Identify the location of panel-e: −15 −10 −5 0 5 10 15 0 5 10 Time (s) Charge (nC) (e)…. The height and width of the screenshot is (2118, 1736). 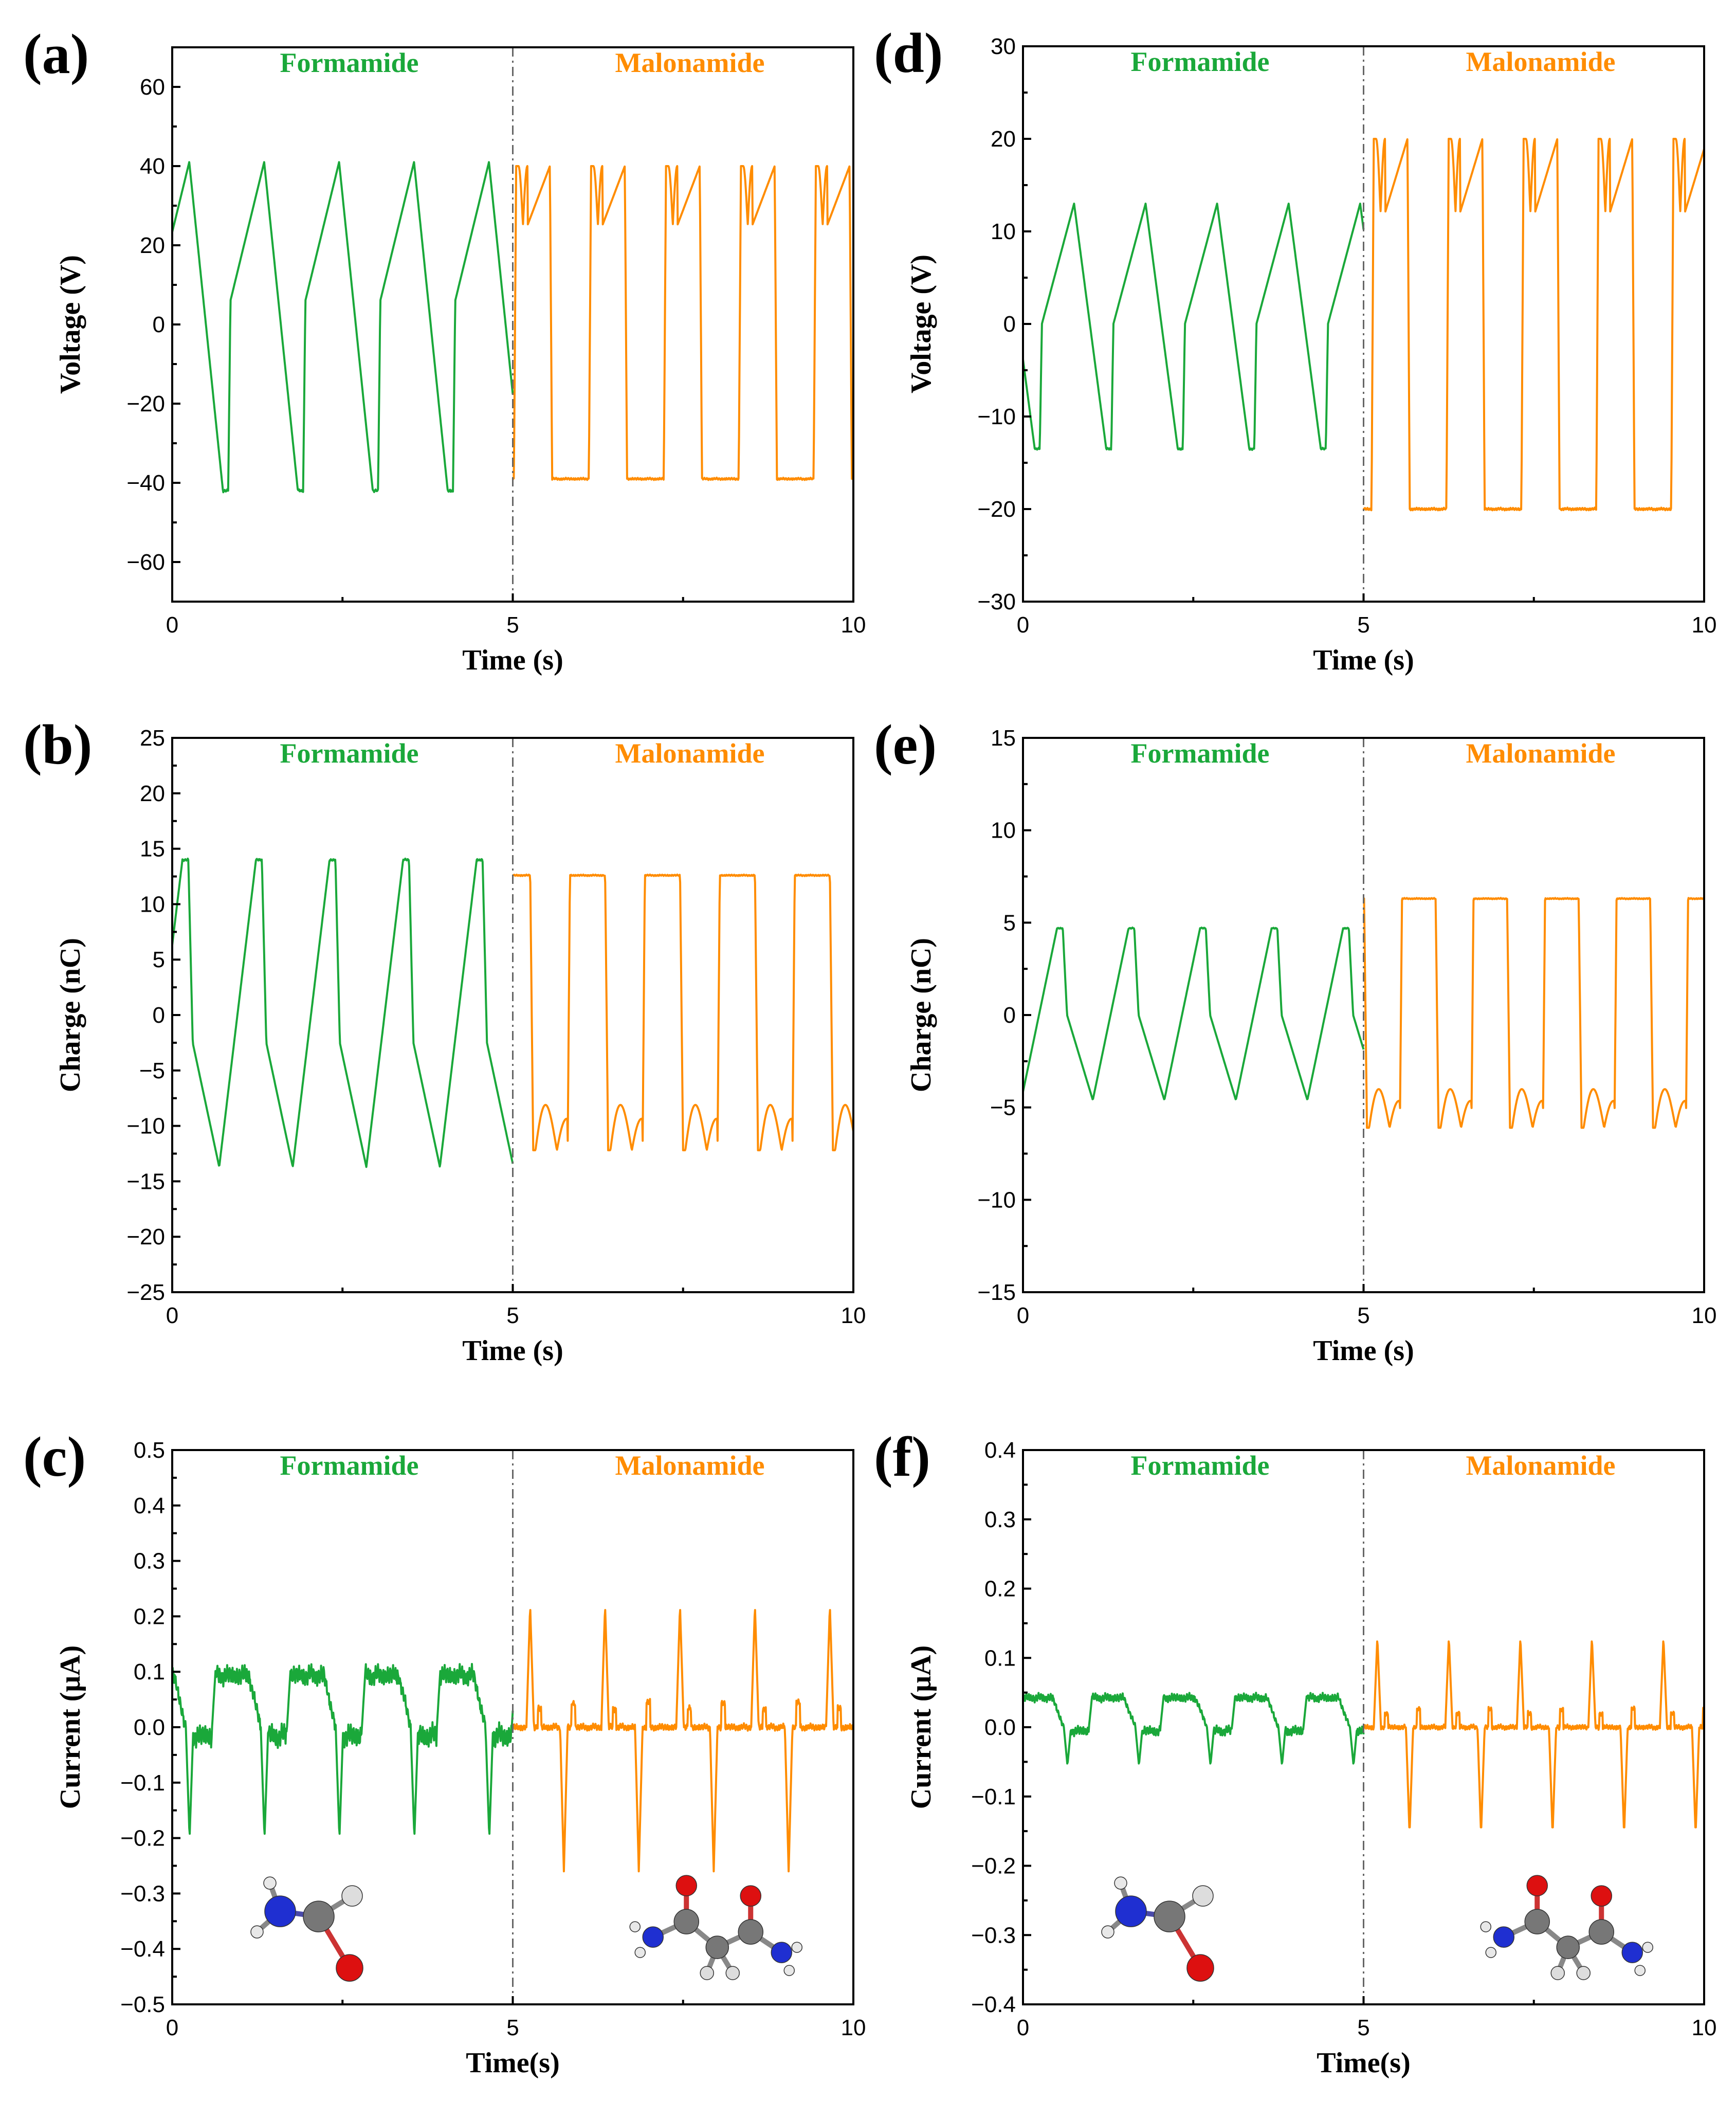
(1295, 1040).